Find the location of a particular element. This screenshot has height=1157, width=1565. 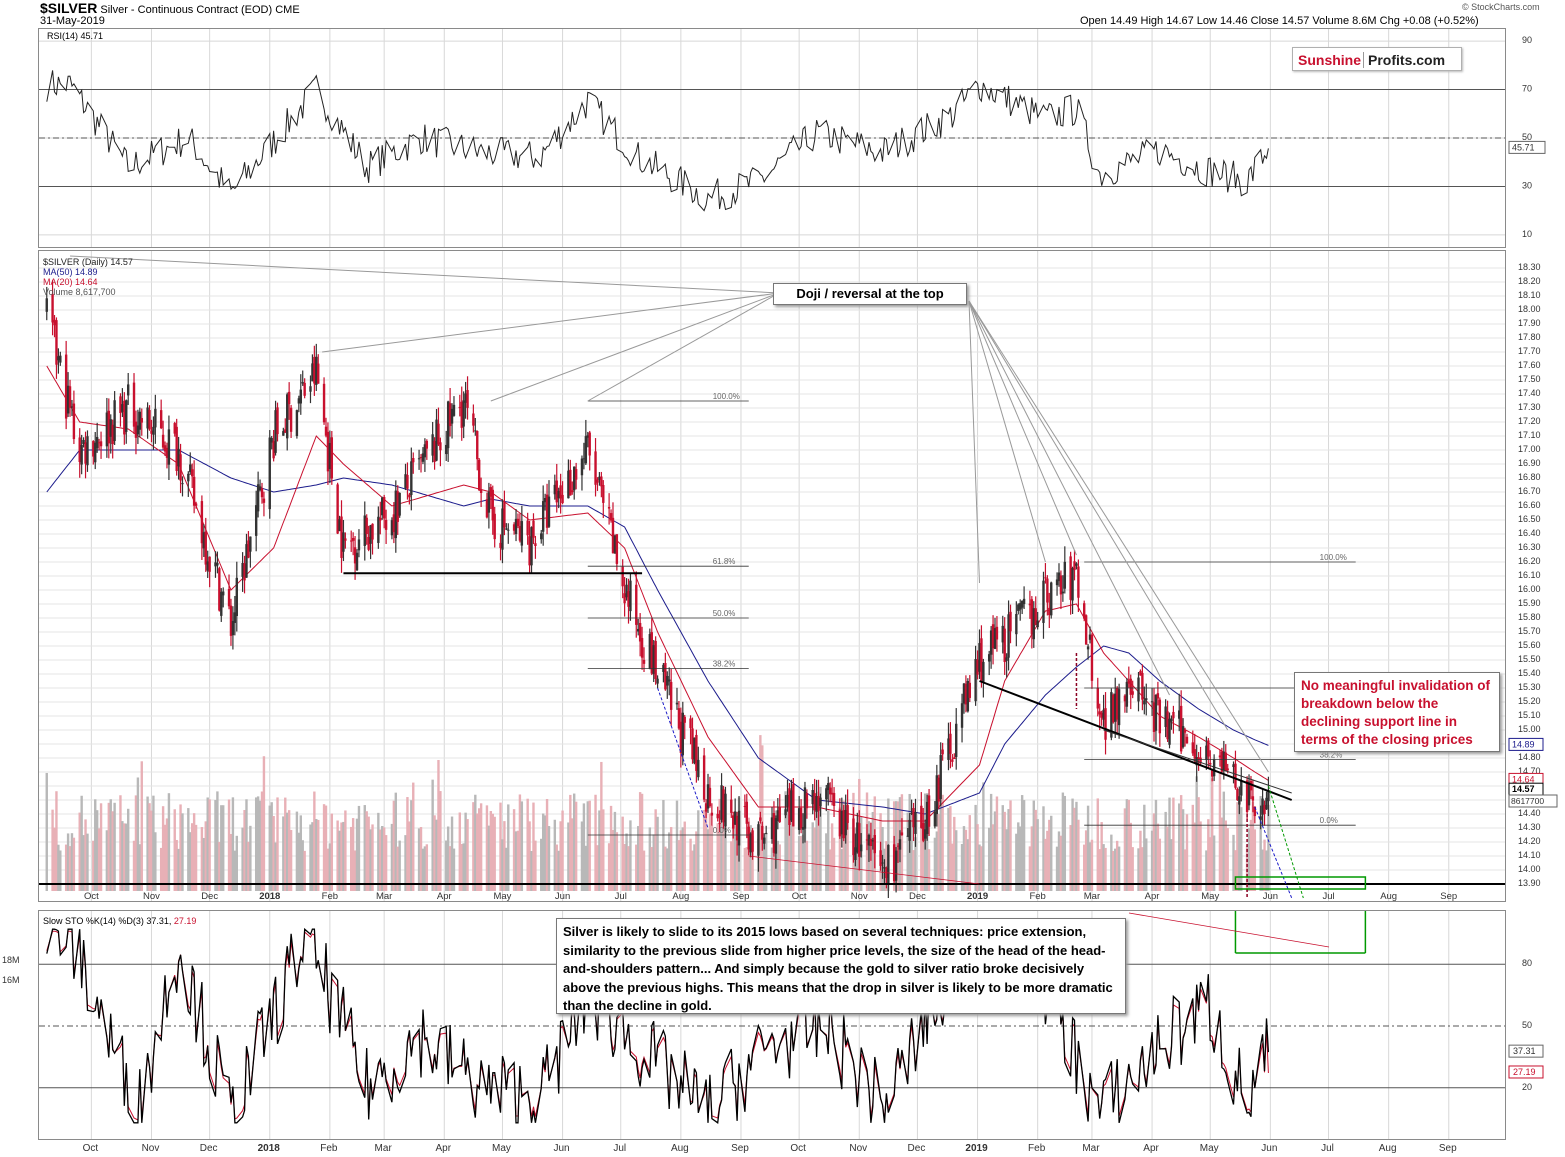

month-label: Sep is located at coordinates (740, 1148).